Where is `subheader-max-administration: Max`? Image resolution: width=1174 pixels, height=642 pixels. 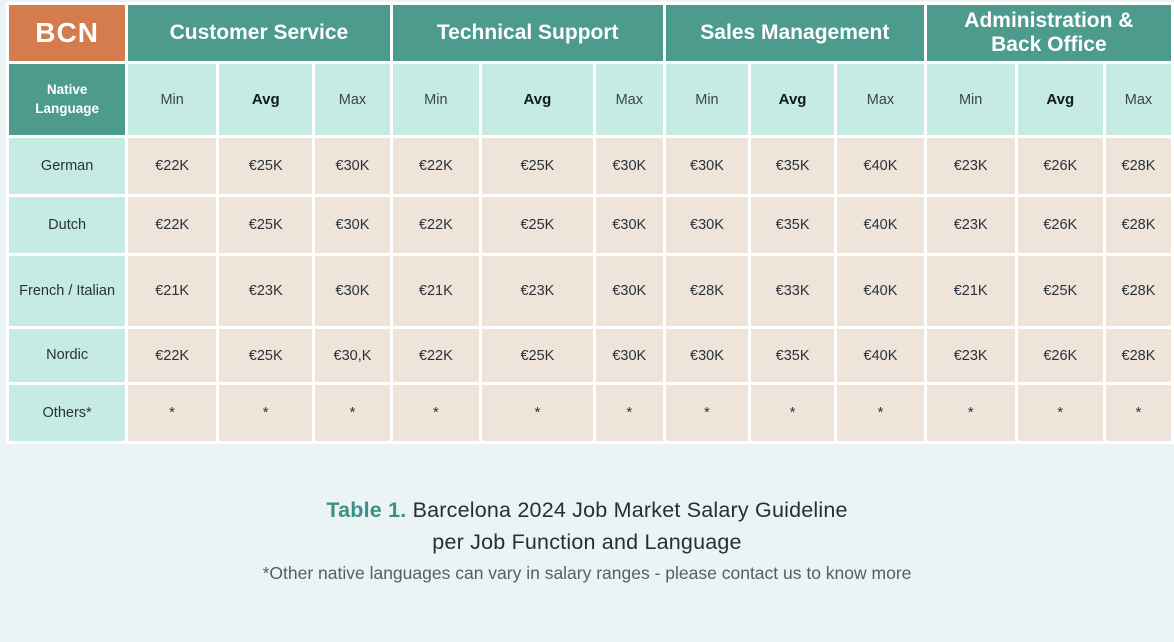 subheader-max-administration: Max is located at coordinates (1138, 99).